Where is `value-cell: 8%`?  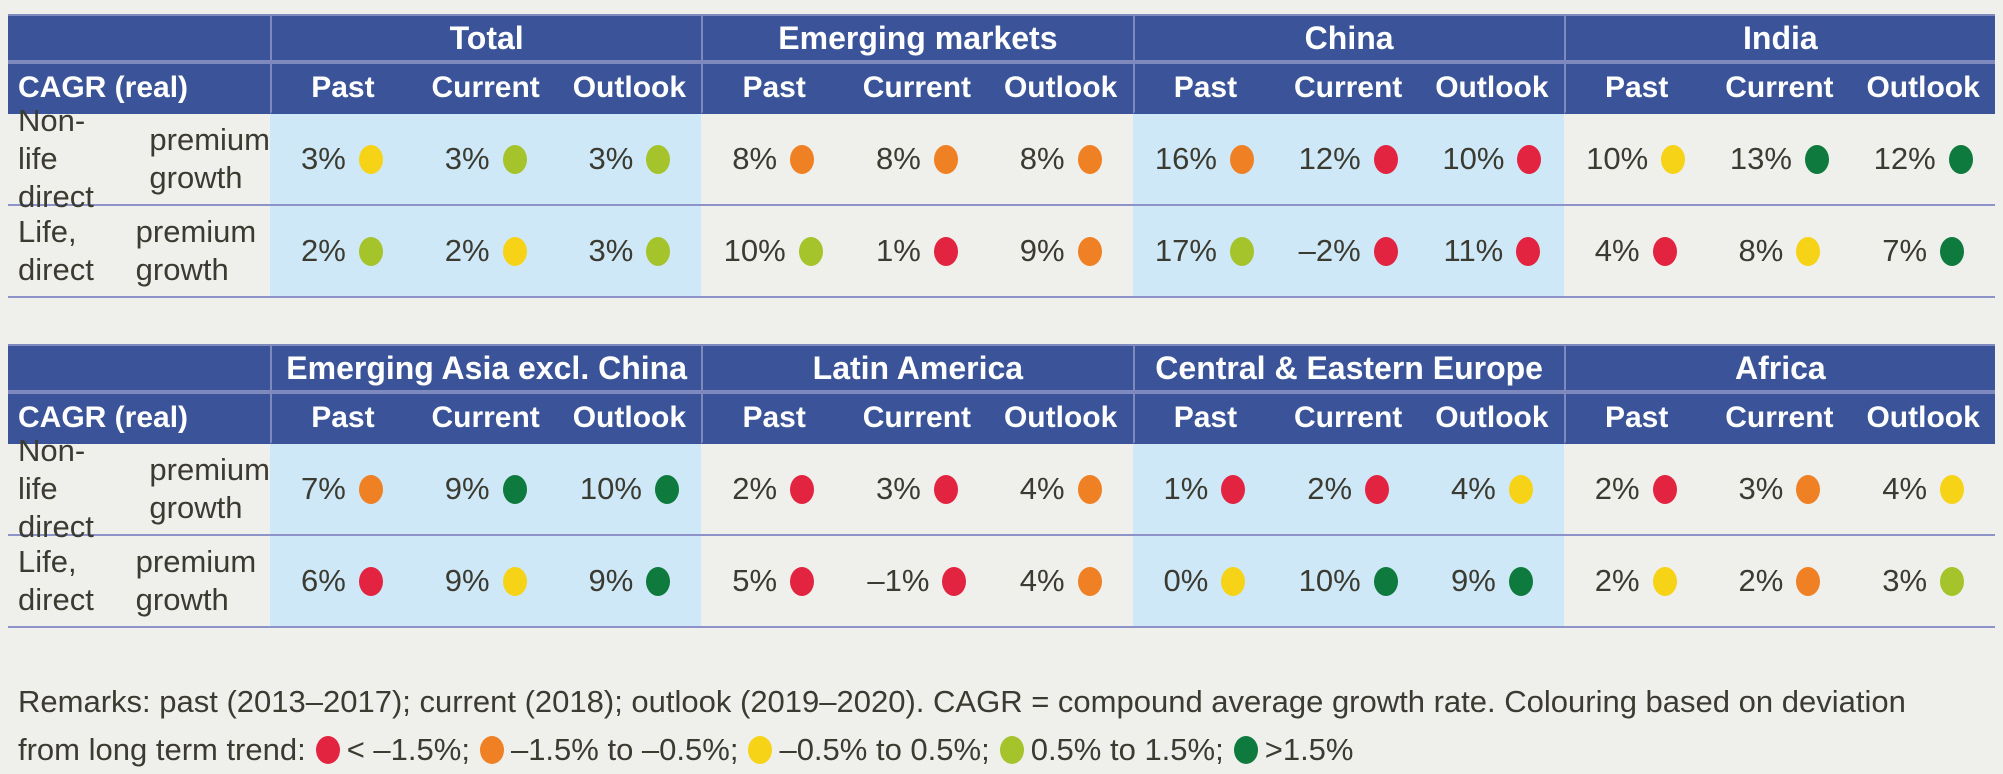
value-cell: 8% is located at coordinates (1060, 160).